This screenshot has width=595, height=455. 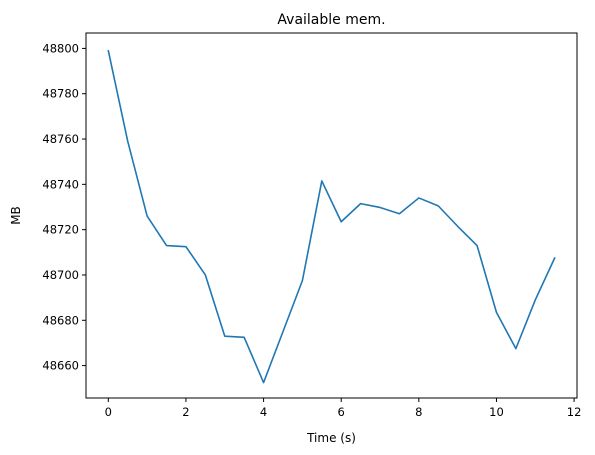 I want to click on chart-title: Available mem., so click(x=331, y=20).